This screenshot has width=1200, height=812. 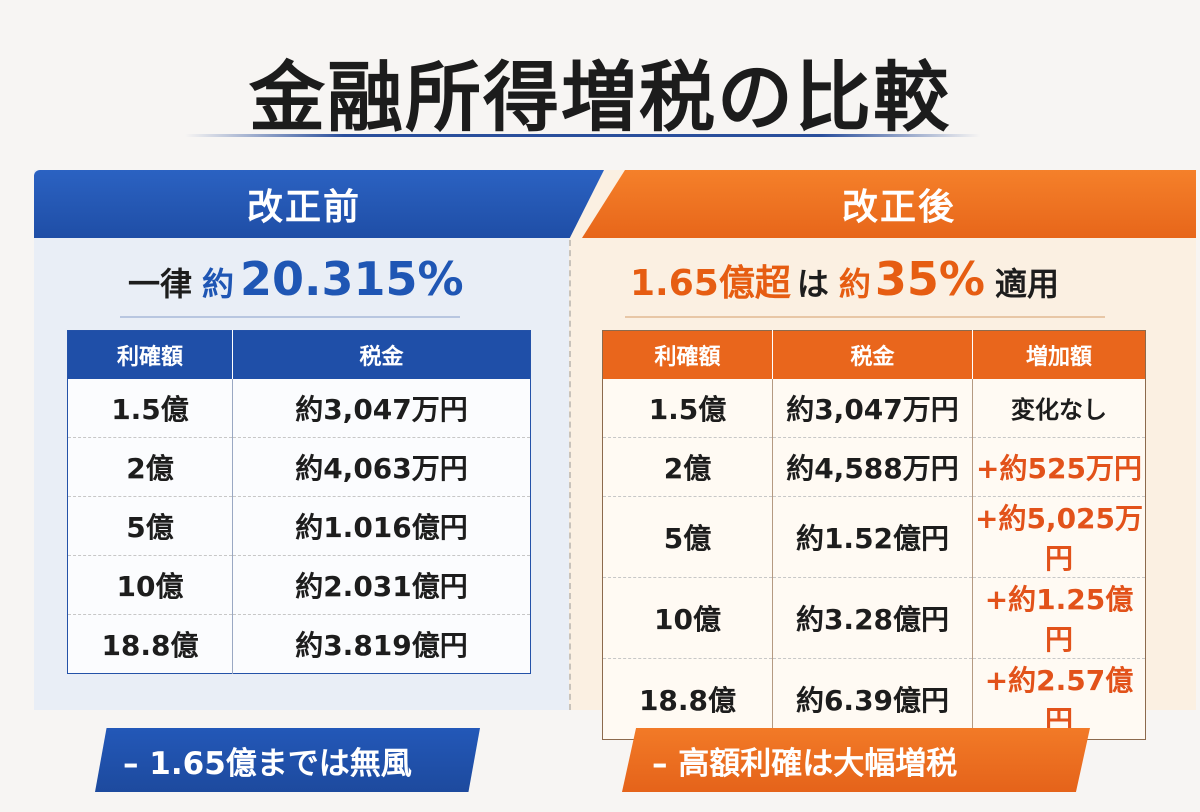 What do you see at coordinates (381, 645) in the screenshot?
I see `tax-cell: 約3.819億円` at bounding box center [381, 645].